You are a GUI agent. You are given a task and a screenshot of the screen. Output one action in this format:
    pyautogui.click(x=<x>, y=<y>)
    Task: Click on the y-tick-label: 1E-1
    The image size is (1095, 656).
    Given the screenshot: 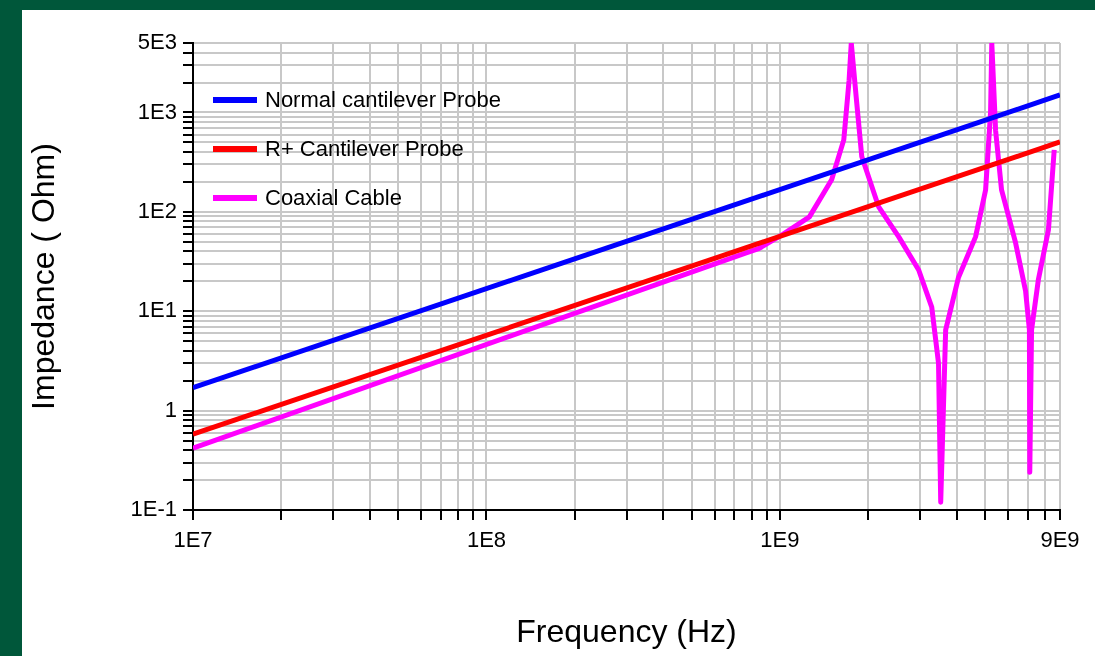 What is the action you would take?
    pyautogui.click(x=153, y=509)
    